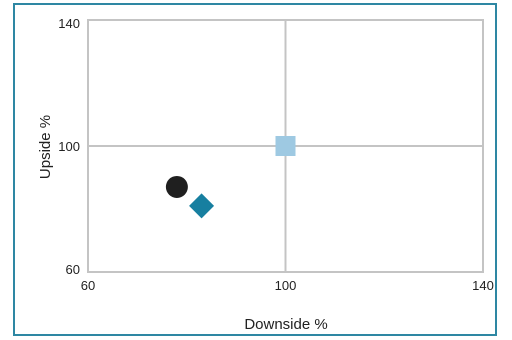 This screenshot has width=512, height=340. What do you see at coordinates (230, 177) in the screenshot?
I see `data-points` at bounding box center [230, 177].